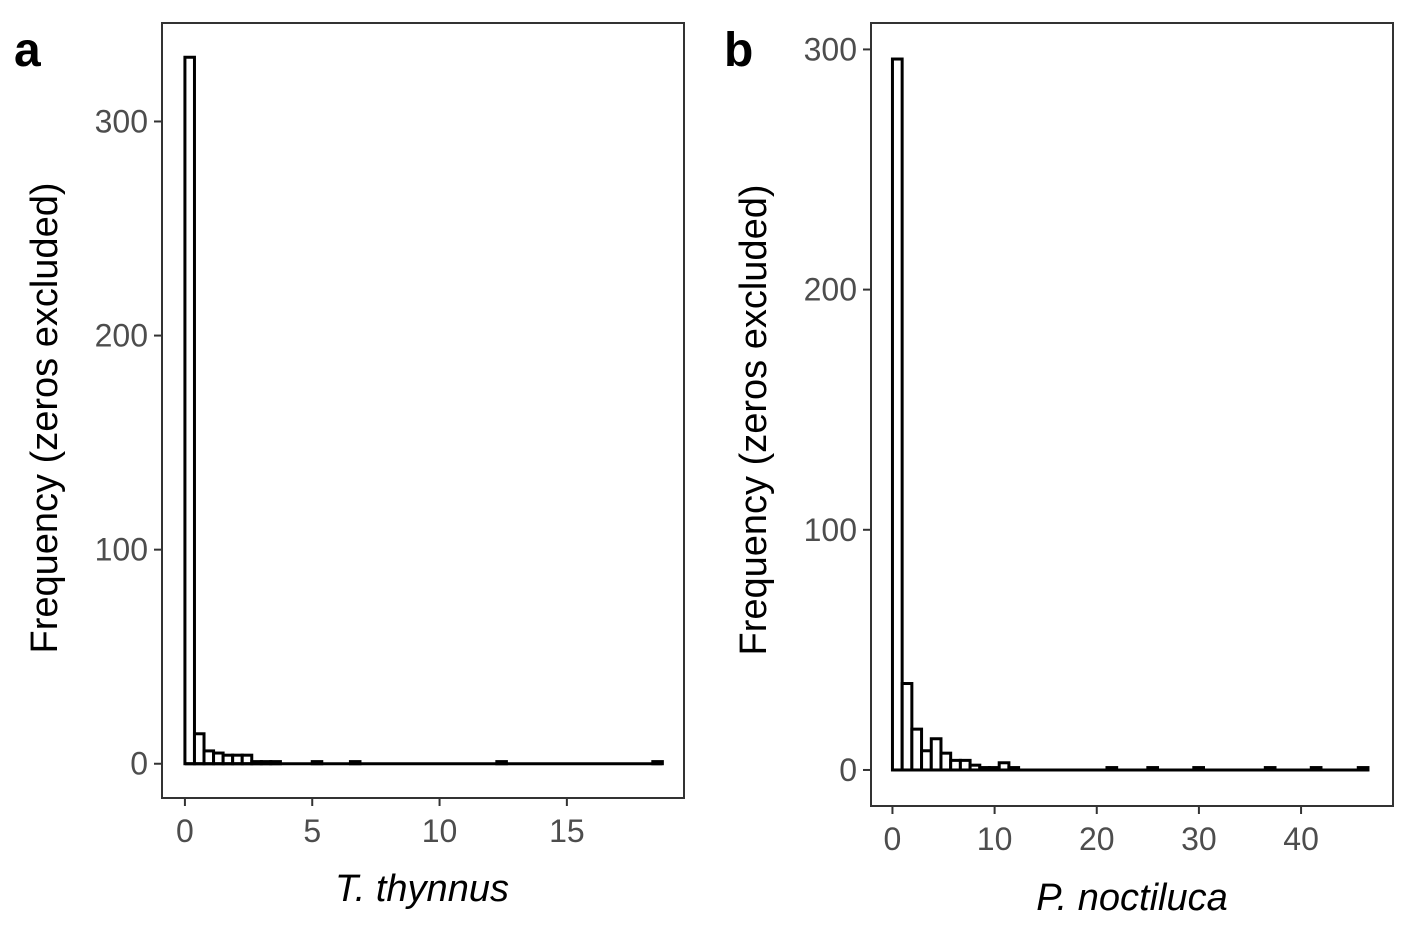 This screenshot has height=944, width=1417. I want to click on panel-a-y-tick-label: 100, so click(121, 550).